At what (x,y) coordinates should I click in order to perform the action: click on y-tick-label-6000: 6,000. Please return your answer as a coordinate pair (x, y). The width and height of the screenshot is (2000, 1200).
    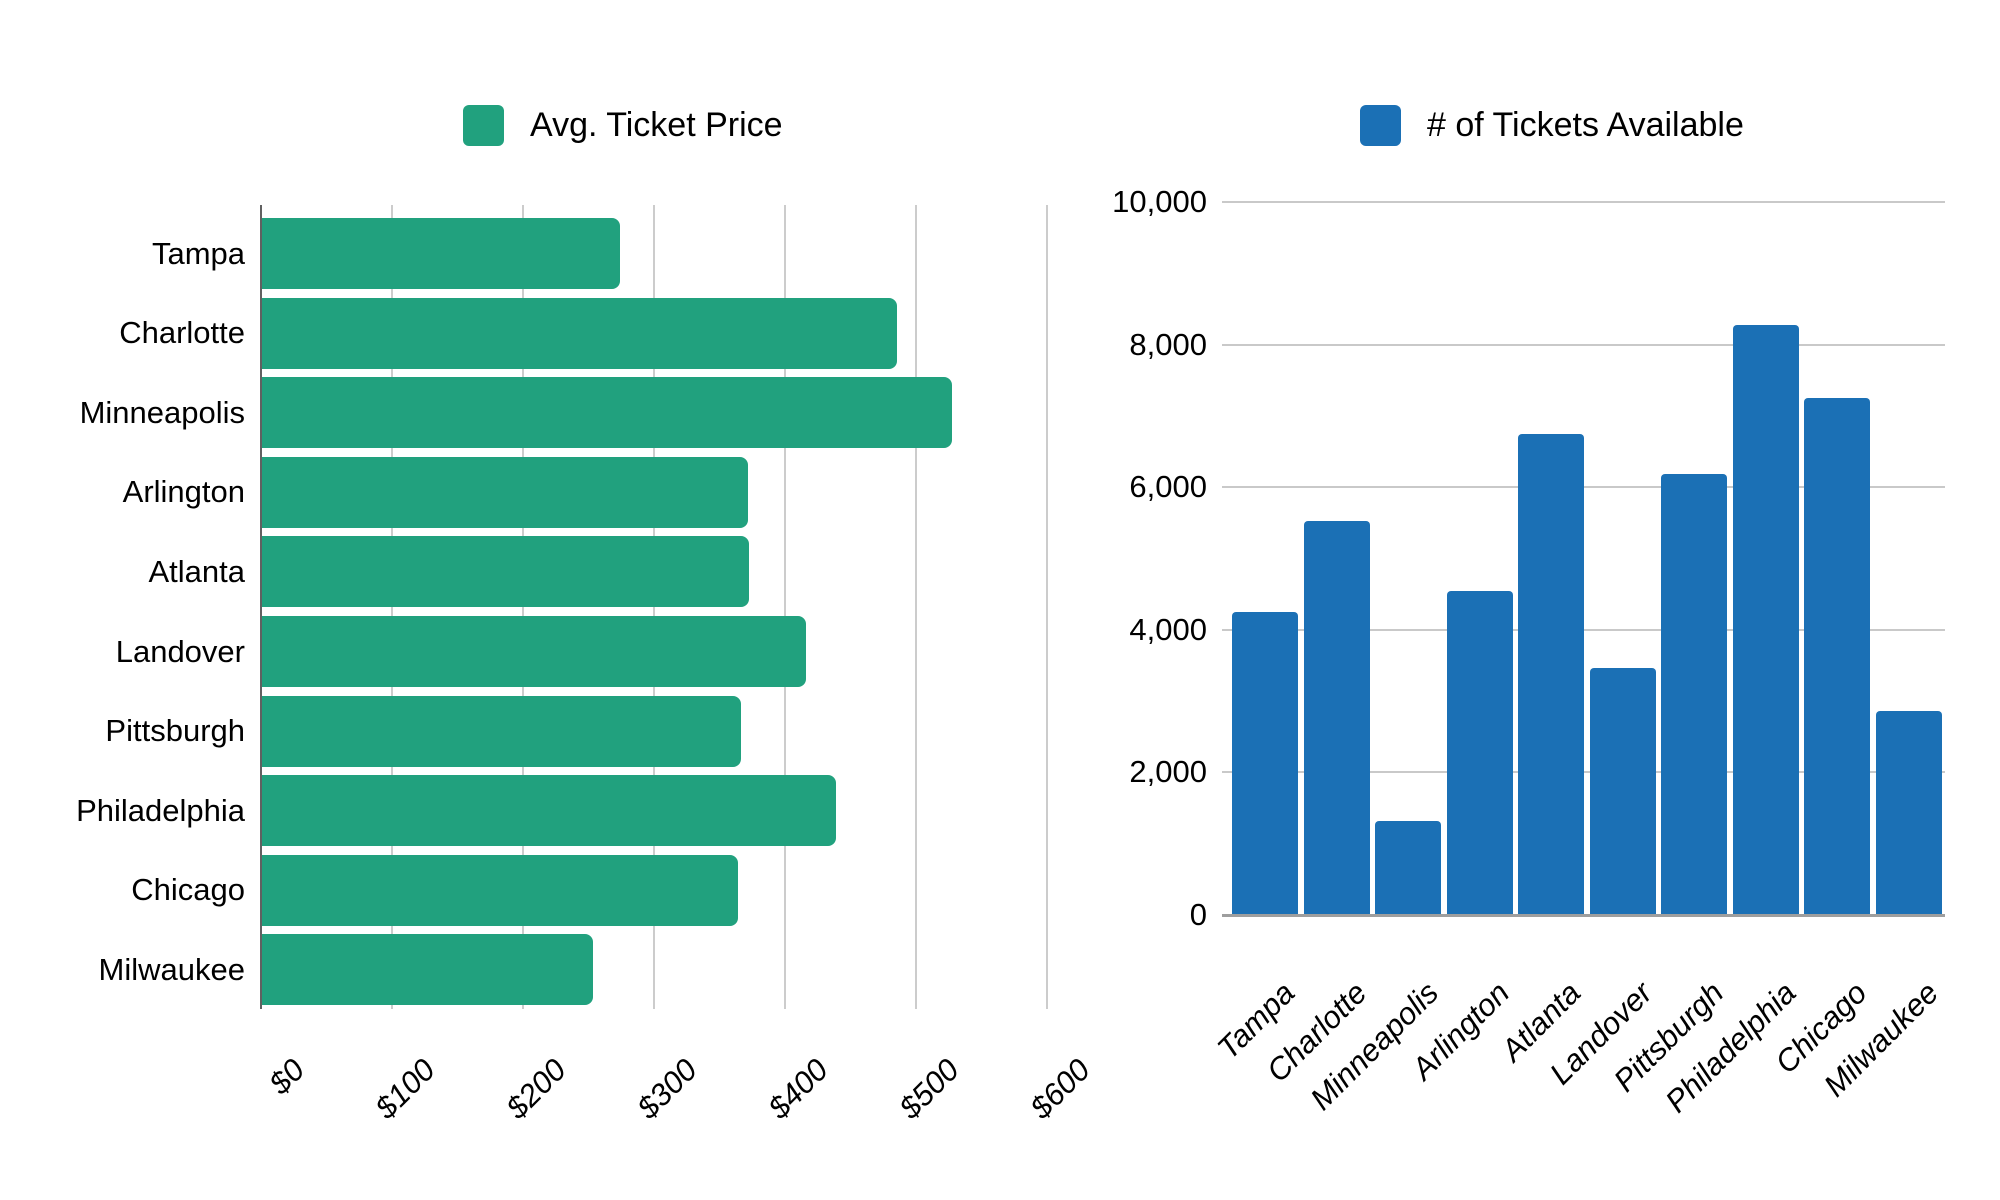
    Looking at the image, I should click on (1168, 487).